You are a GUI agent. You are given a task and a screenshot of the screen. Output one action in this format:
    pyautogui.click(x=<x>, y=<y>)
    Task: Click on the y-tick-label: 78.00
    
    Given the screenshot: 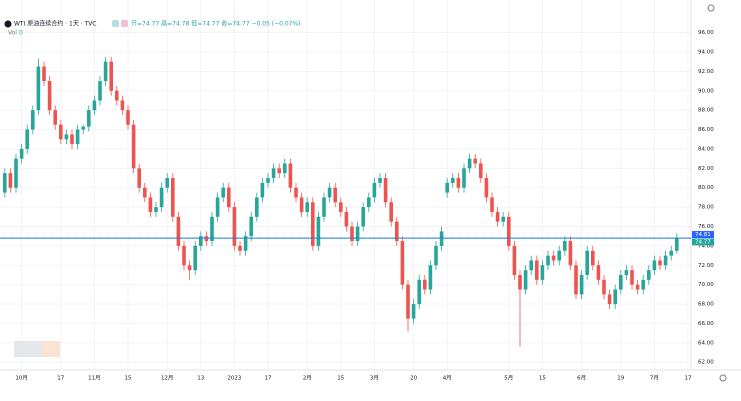 What is the action you would take?
    pyautogui.click(x=706, y=208)
    